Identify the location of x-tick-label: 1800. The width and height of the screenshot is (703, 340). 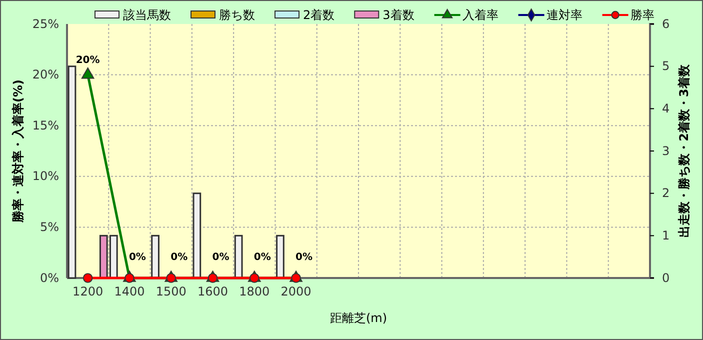
(254, 291).